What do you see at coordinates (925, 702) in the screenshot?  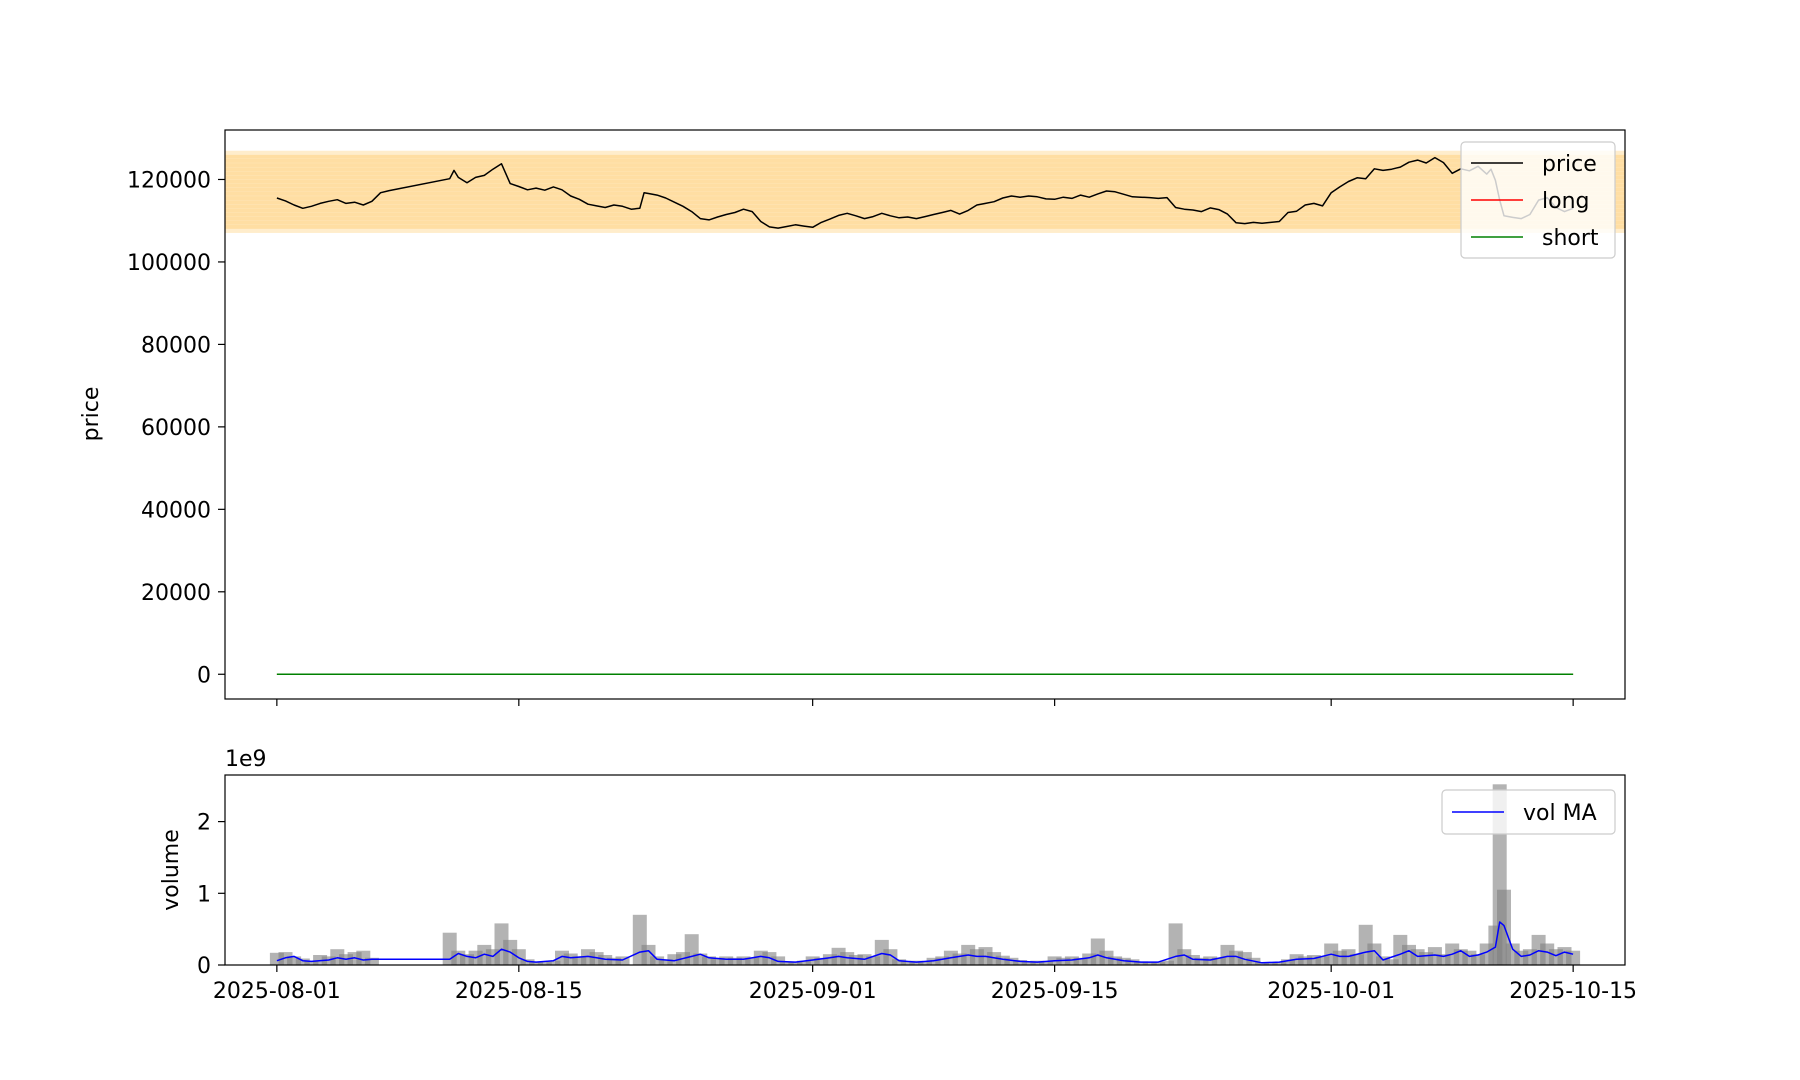 I see `price-x-ticks` at bounding box center [925, 702].